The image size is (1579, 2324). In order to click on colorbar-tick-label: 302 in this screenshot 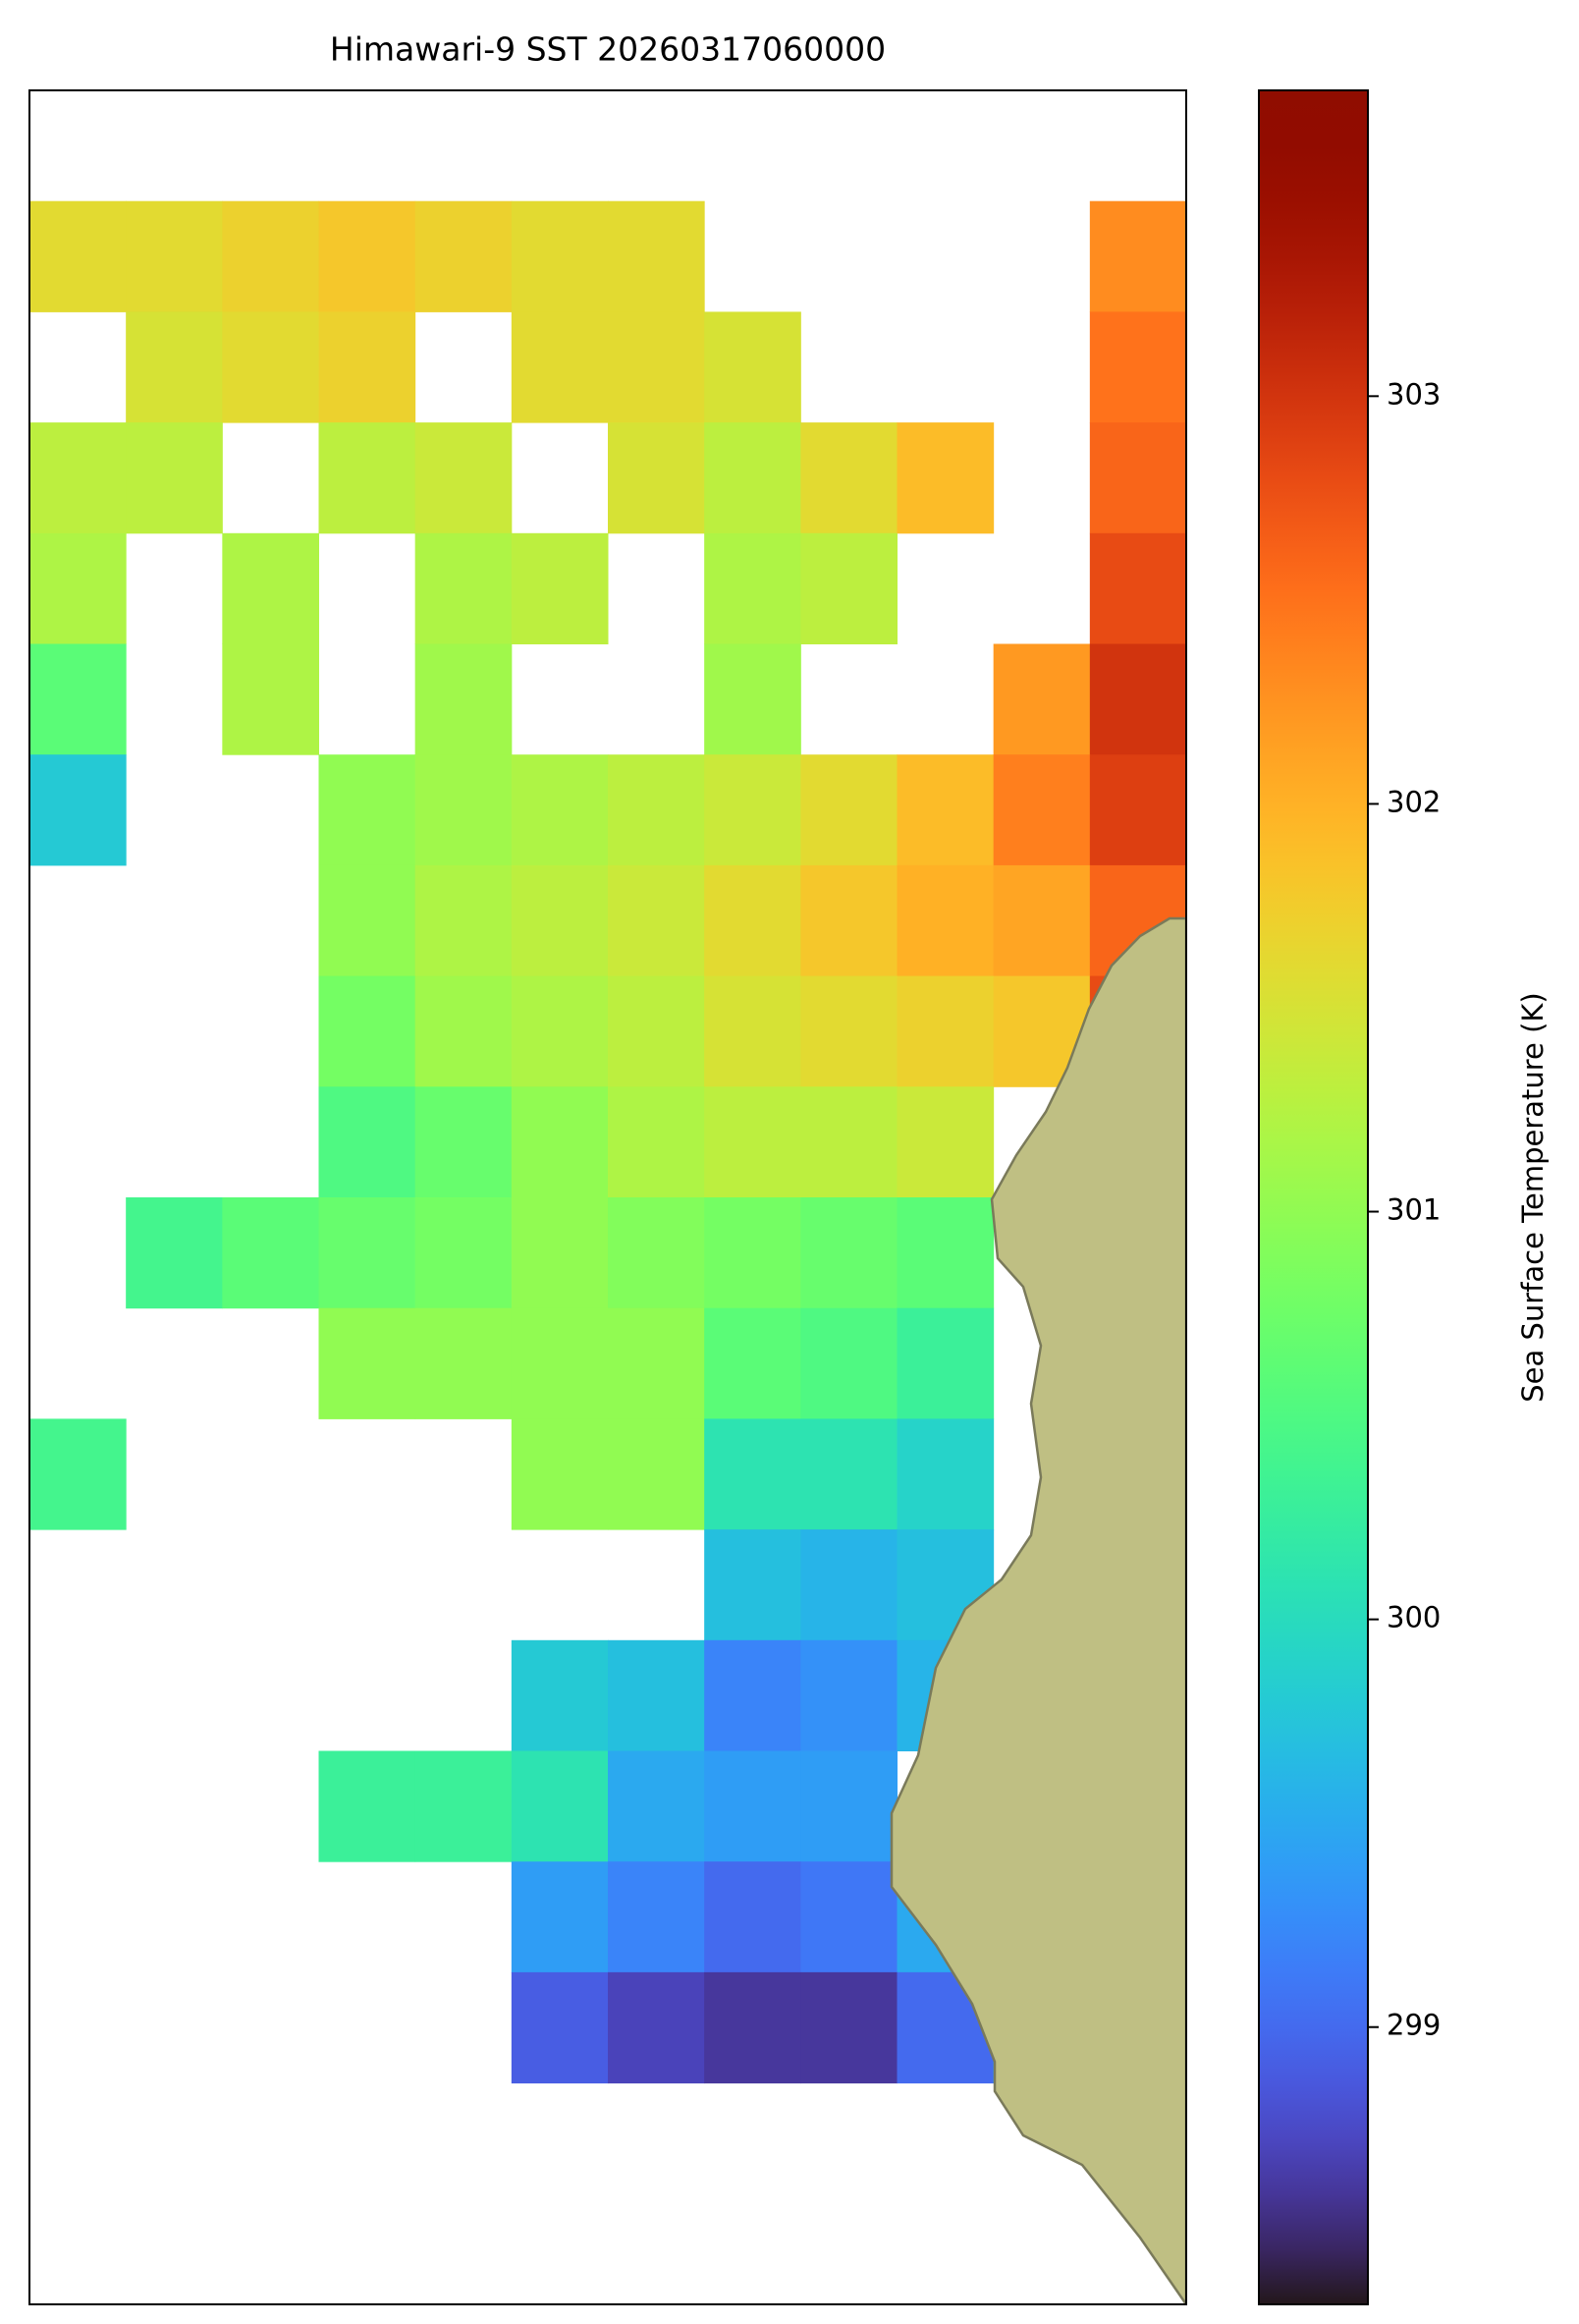, I will do `click(1414, 801)`.